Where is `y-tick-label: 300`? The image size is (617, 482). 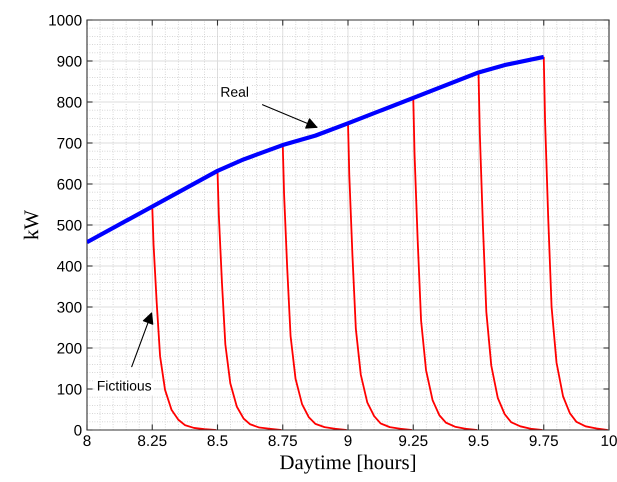
y-tick-label: 300 is located at coordinates (69, 307).